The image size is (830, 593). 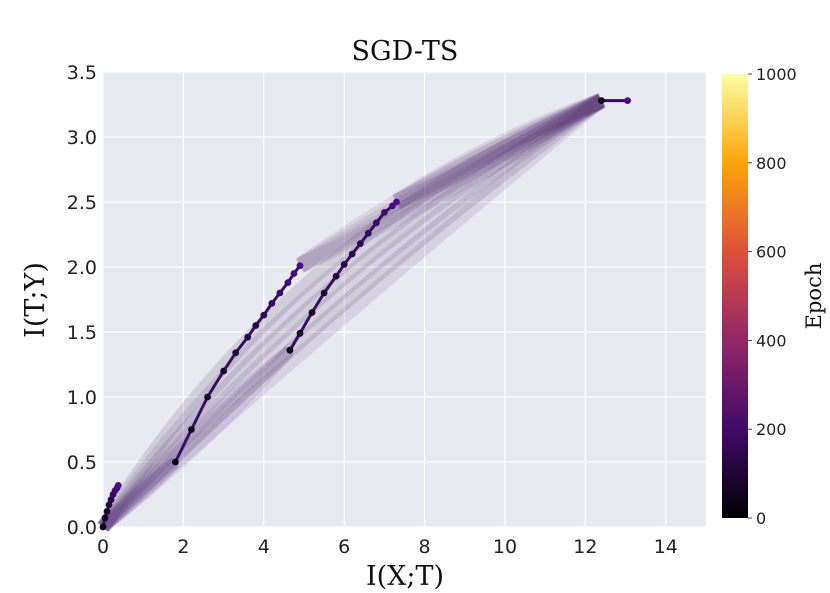 I want to click on x-tick-label: 14, so click(x=666, y=547).